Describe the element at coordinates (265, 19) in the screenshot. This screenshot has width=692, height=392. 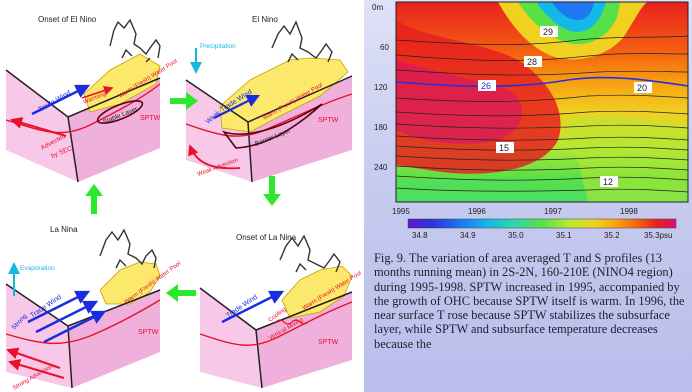
I see `panel-title: El Nino` at that location.